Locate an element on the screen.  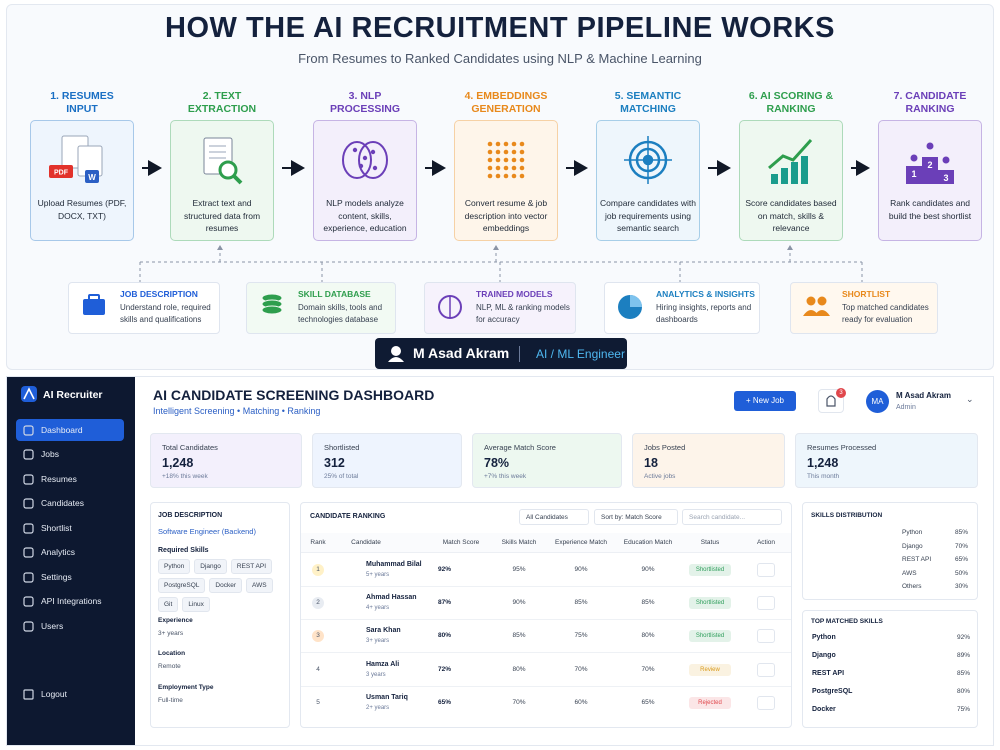
step-text: Upload Resumes (PDF, DOCX, TXT) is located at coordinates (82, 209).